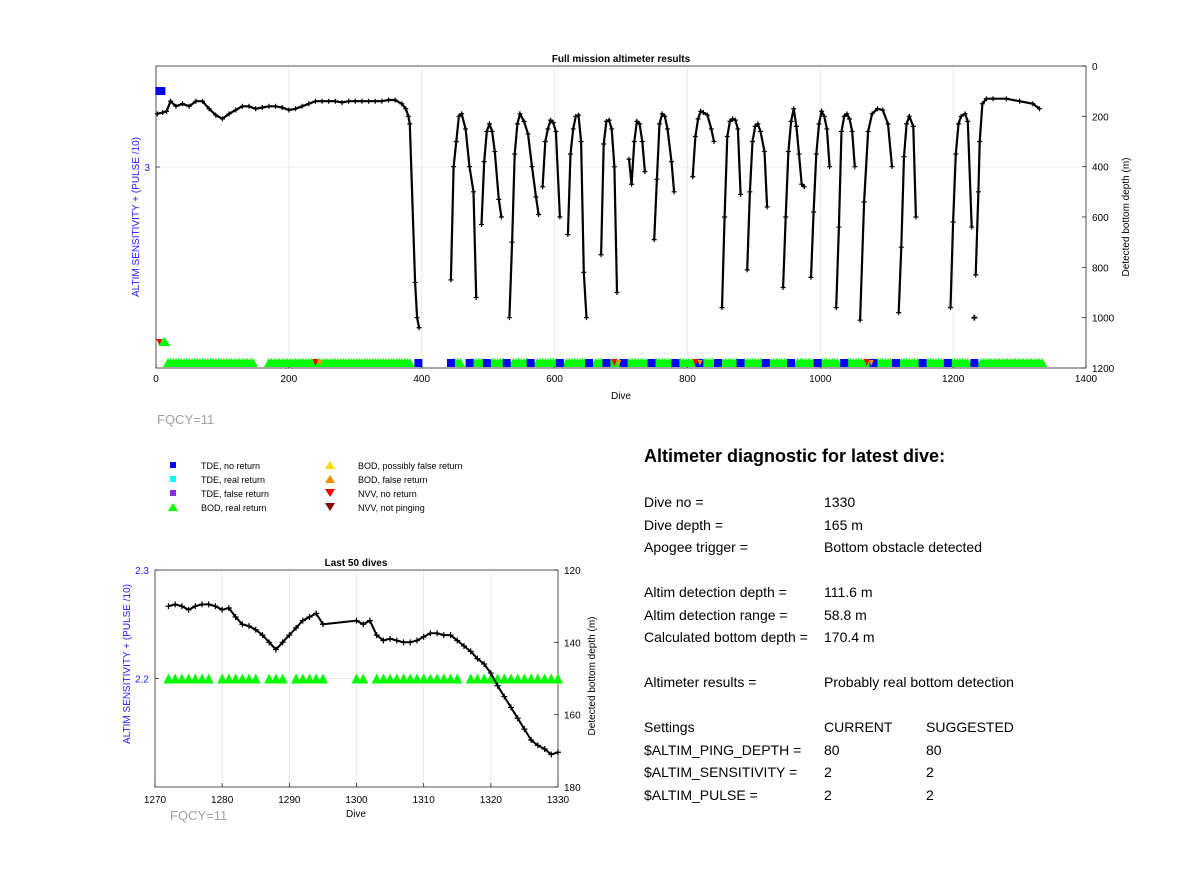 The width and height of the screenshot is (1200, 885). I want to click on diagnostic-label: Dive depth =, so click(683, 525).